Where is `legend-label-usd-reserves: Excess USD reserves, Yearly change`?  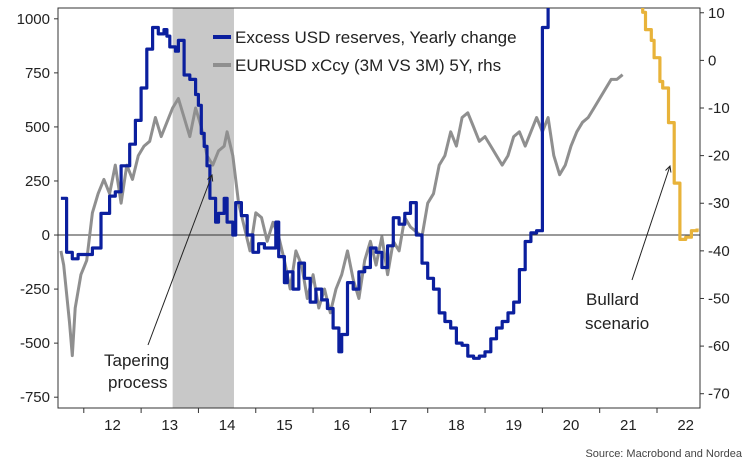 legend-label-usd-reserves: Excess USD reserves, Yearly change is located at coordinates (376, 37).